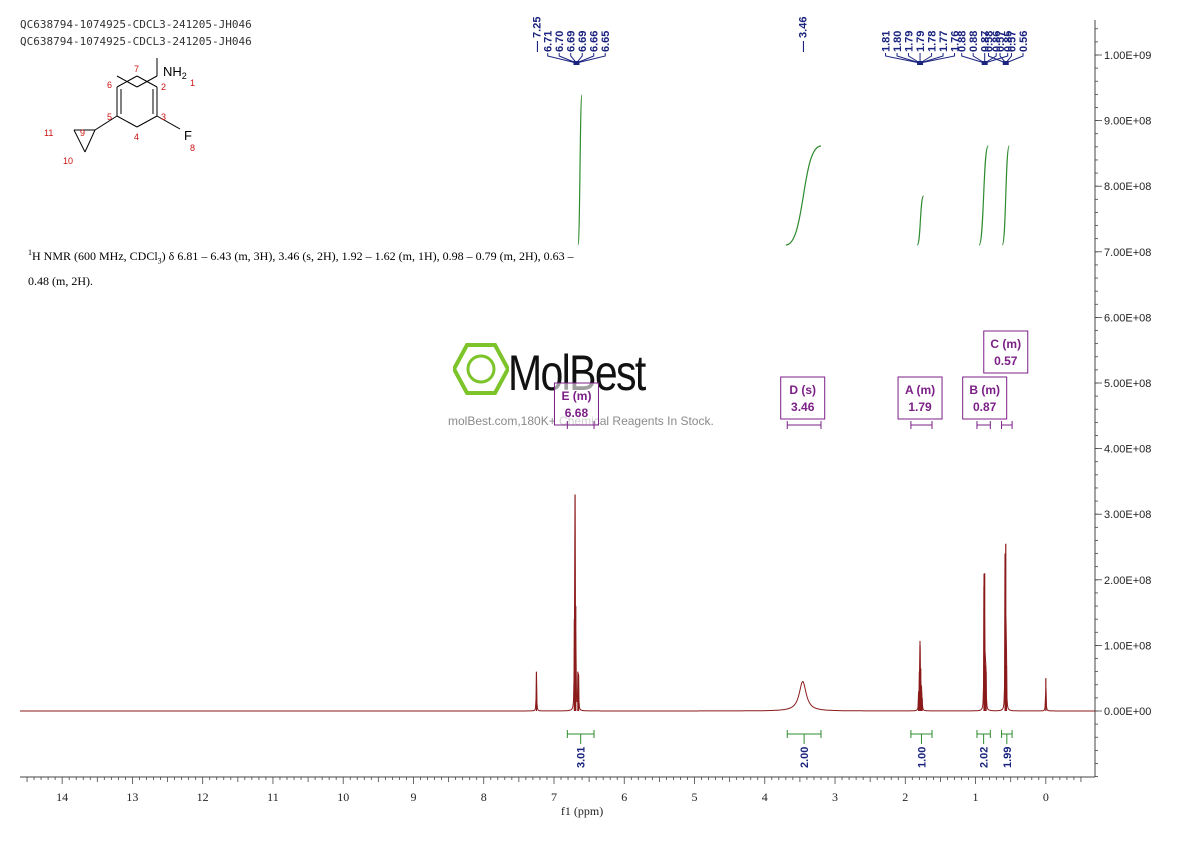 This screenshot has width=1190, height=841. Describe the element at coordinates (944, 41) in the screenshot. I see `peak-label: 1.77` at that location.